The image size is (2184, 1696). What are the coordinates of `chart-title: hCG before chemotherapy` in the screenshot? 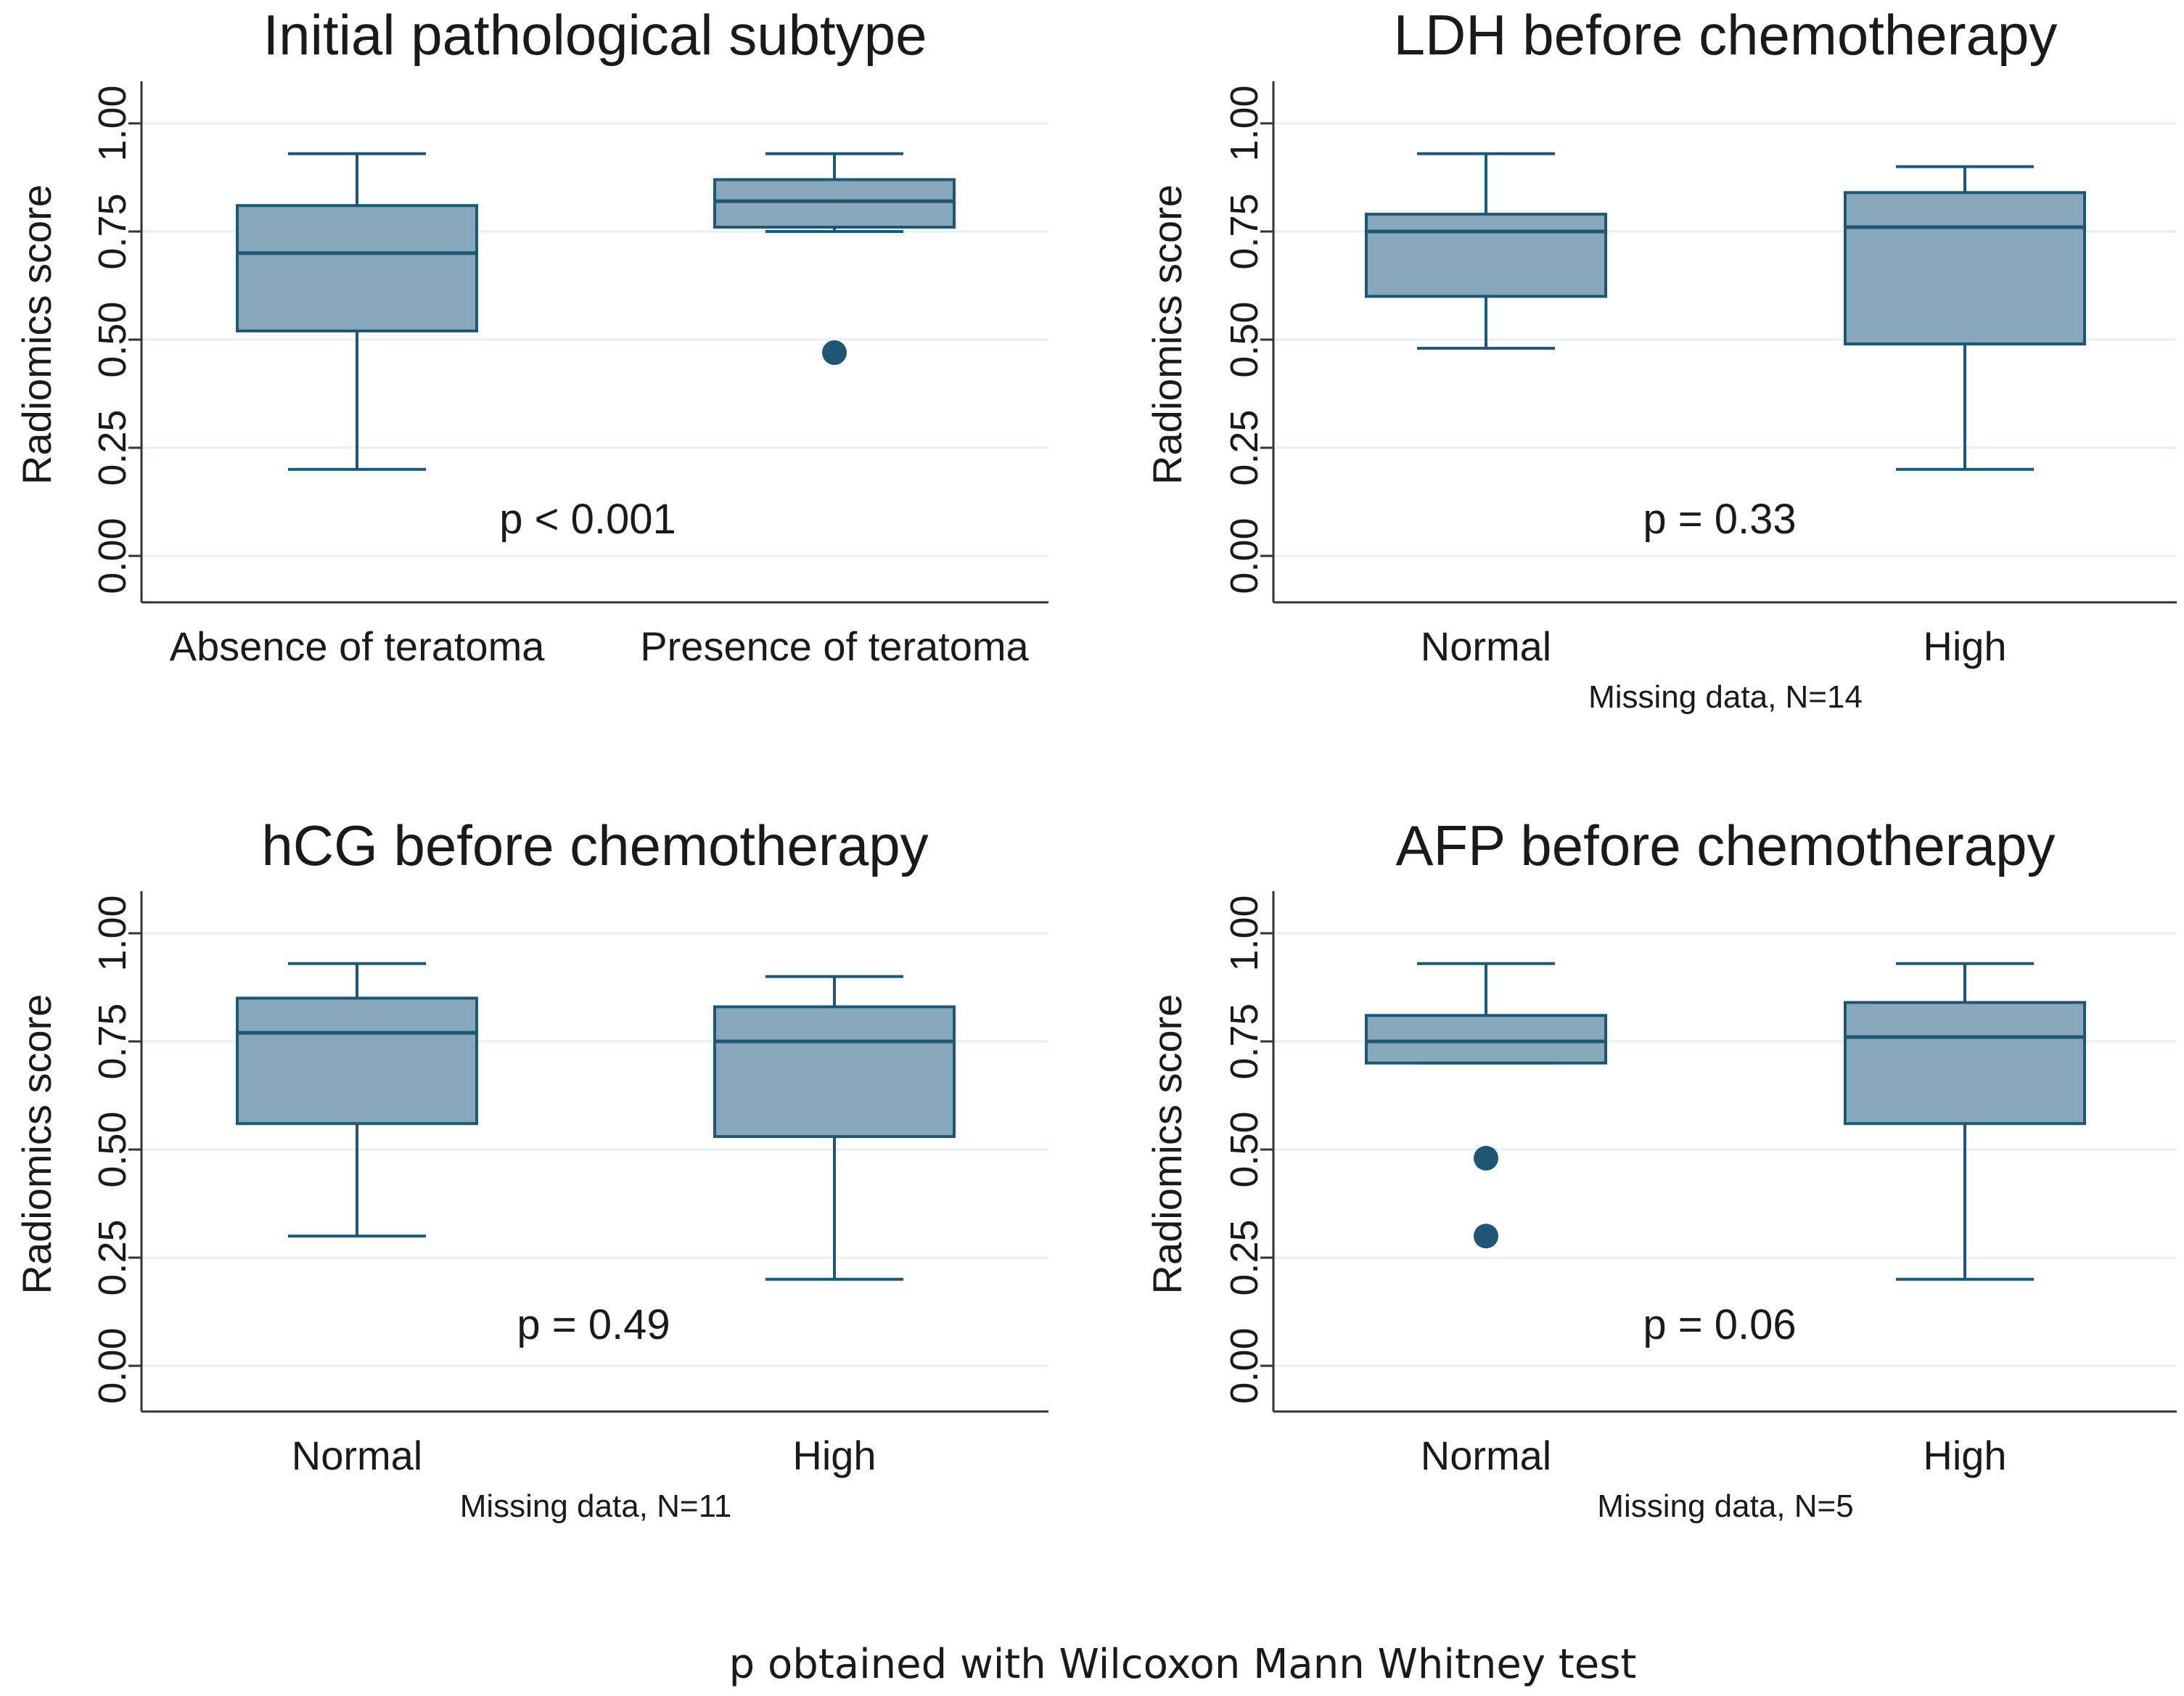 It's located at (594, 845).